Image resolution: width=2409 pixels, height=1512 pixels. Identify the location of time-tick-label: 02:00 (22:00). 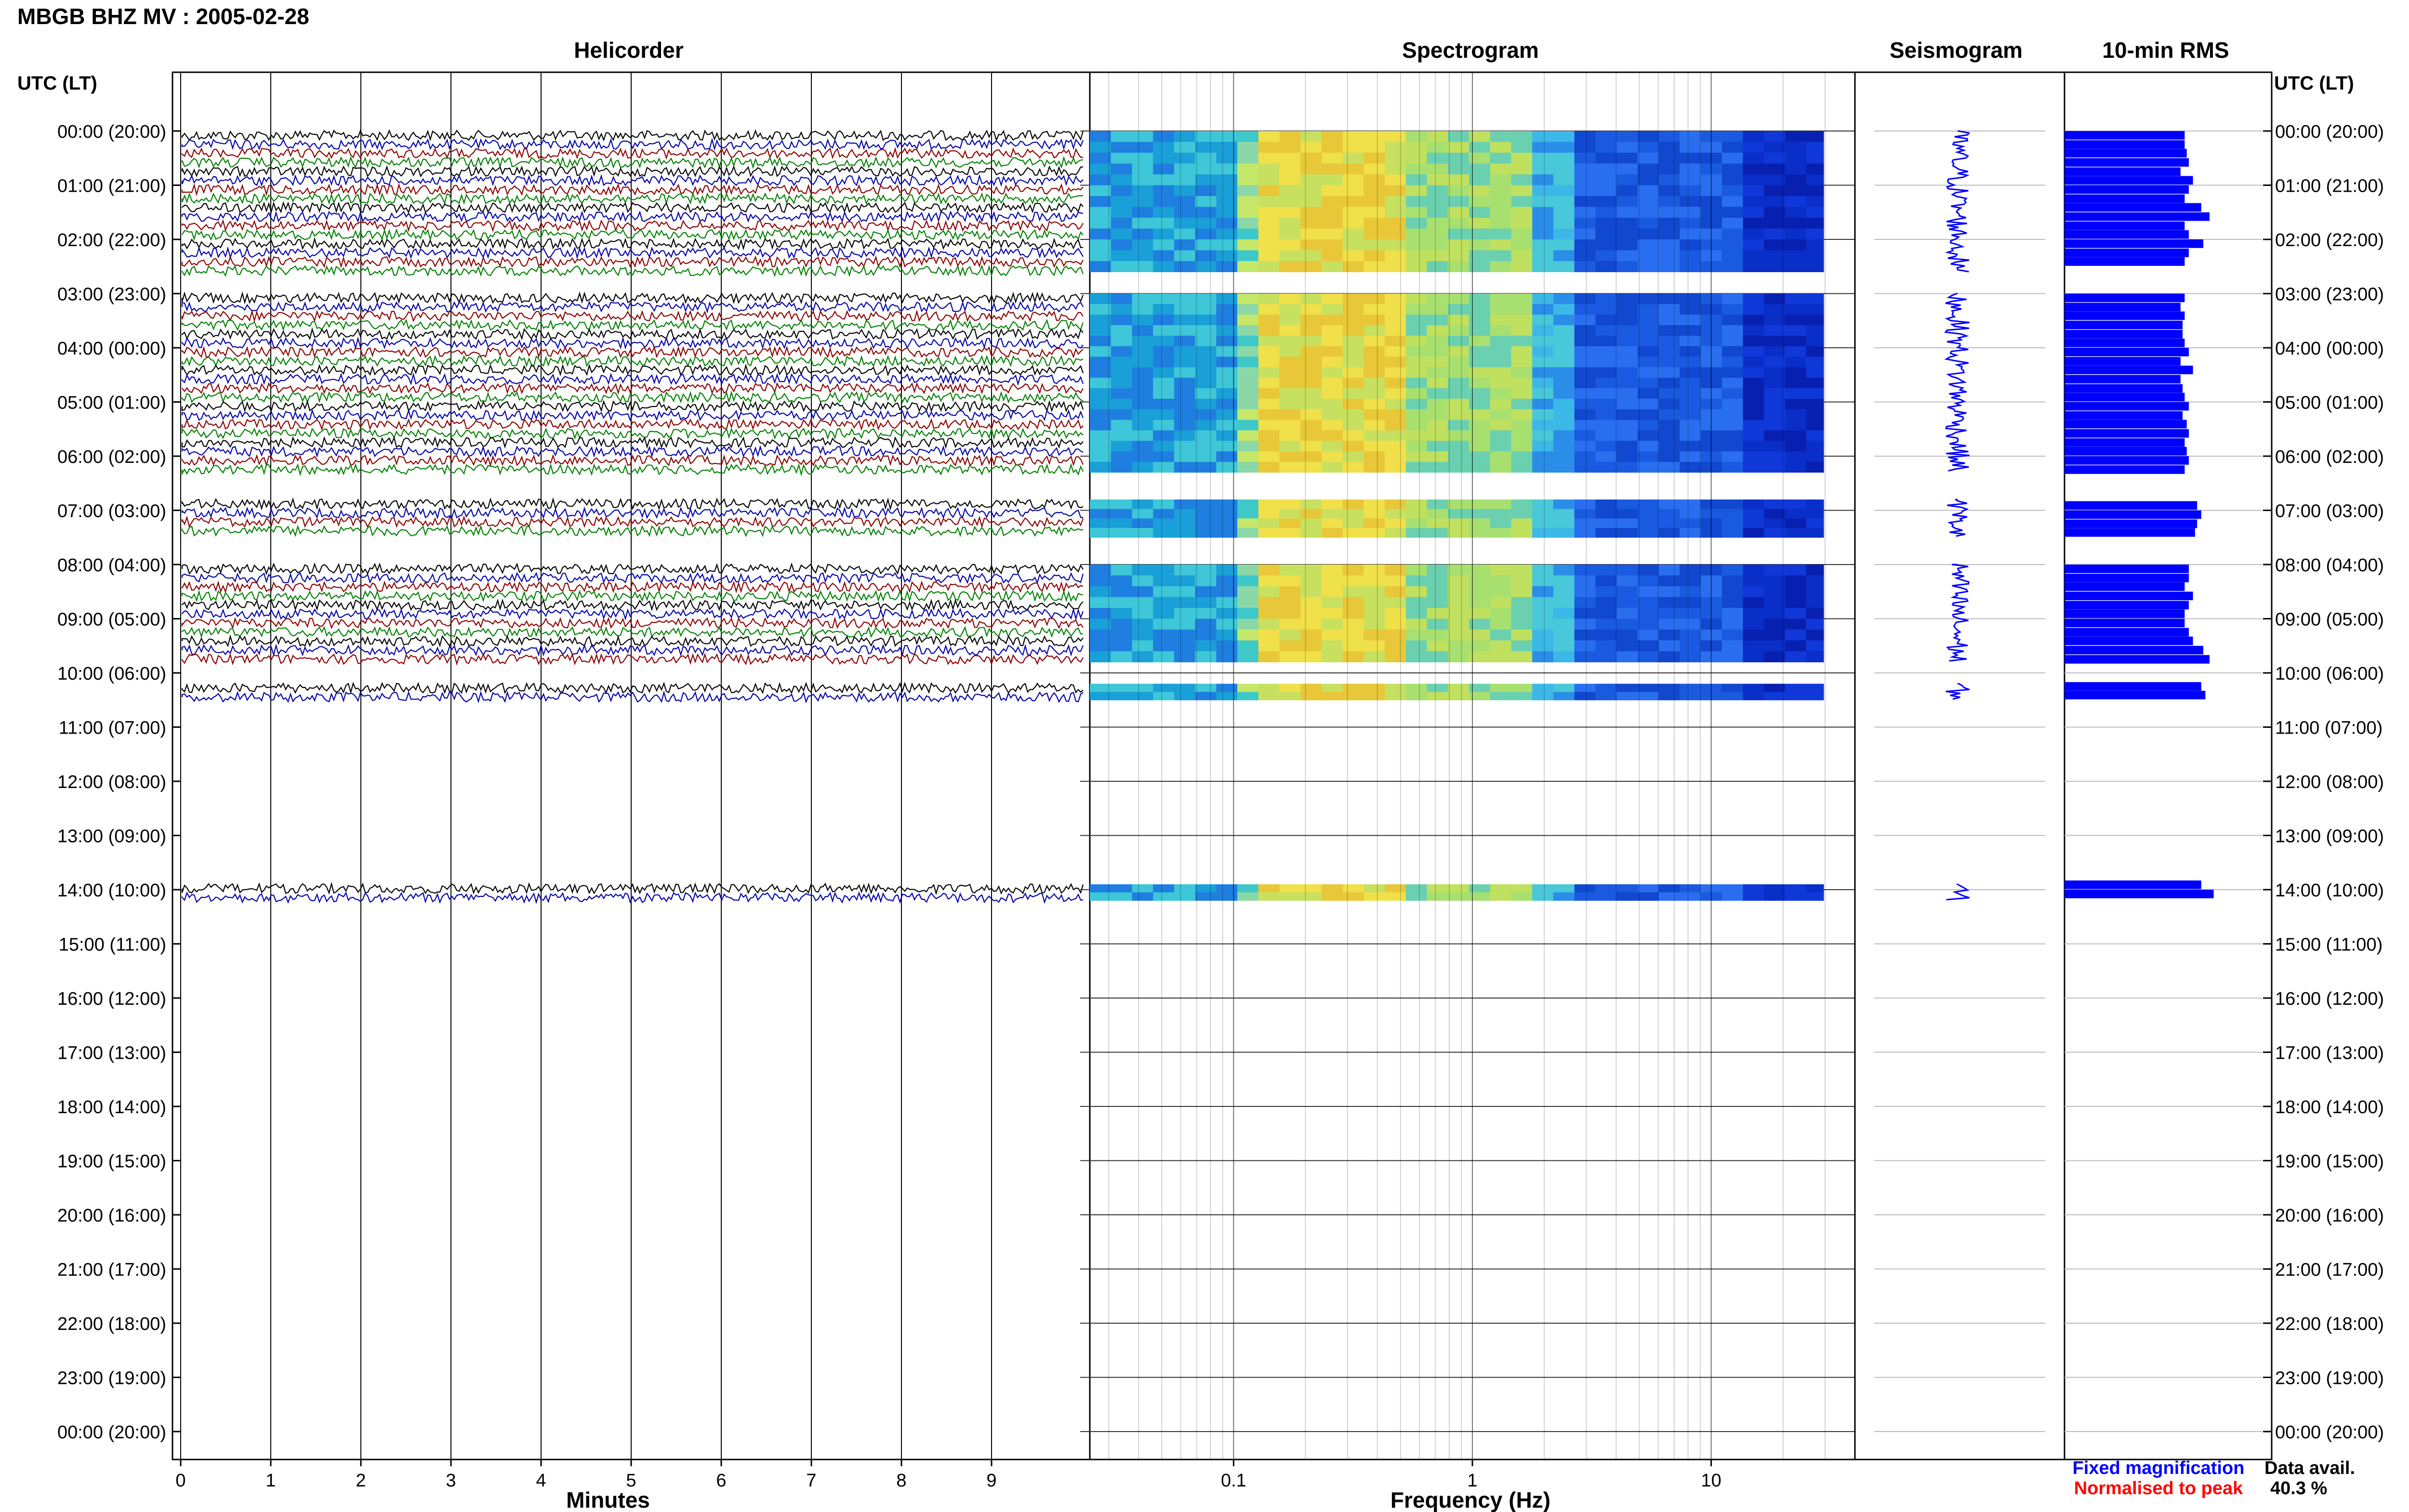
(111, 240).